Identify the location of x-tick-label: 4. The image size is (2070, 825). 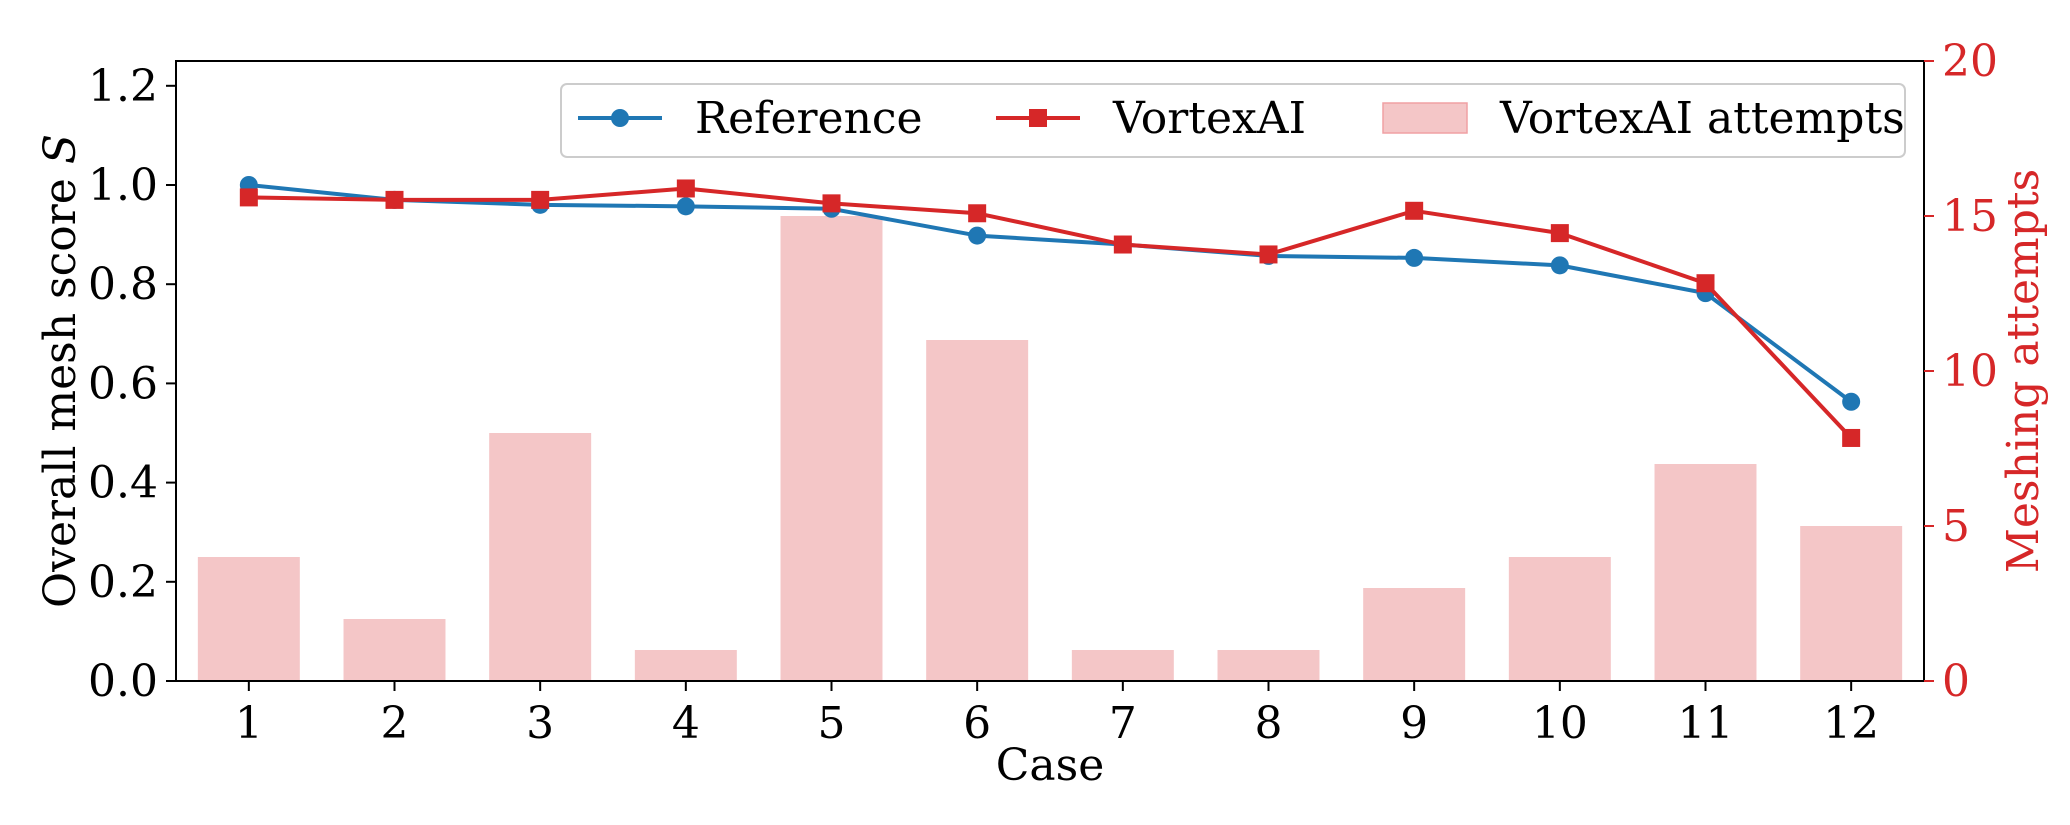
(686, 723).